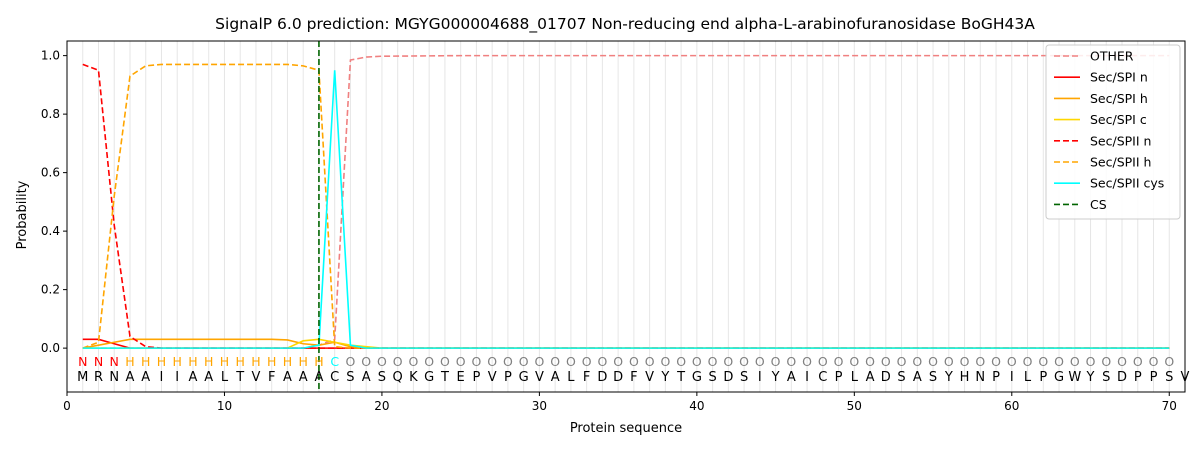  I want to click on sequence-residue: N, so click(980, 377).